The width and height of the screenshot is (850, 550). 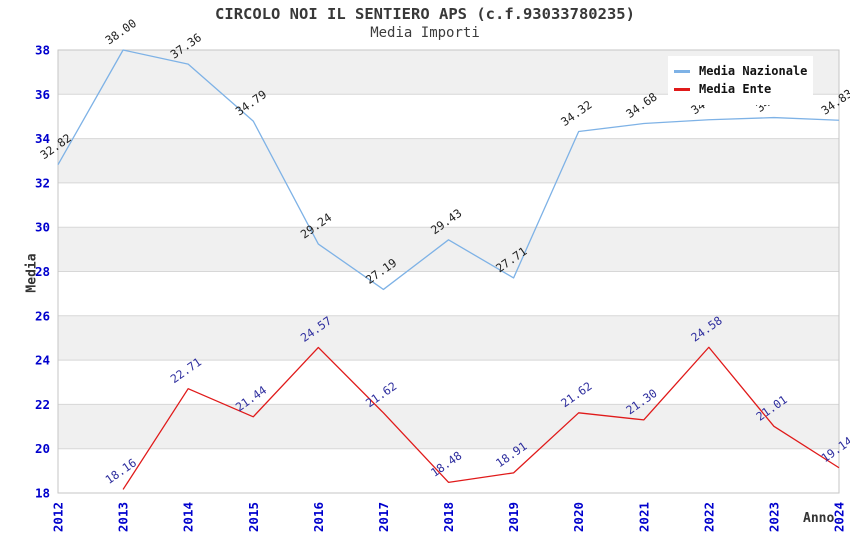 What do you see at coordinates (42, 360) in the screenshot?
I see `y-tick-label: 24` at bounding box center [42, 360].